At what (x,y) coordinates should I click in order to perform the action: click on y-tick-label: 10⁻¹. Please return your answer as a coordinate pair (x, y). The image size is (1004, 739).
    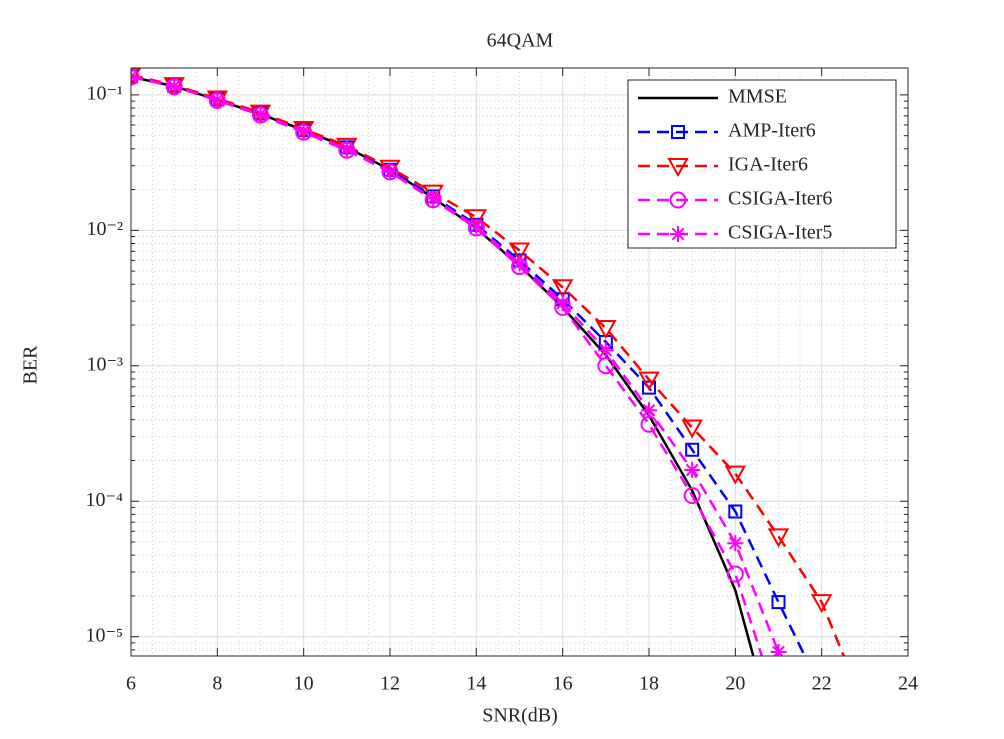
    Looking at the image, I should click on (104, 94).